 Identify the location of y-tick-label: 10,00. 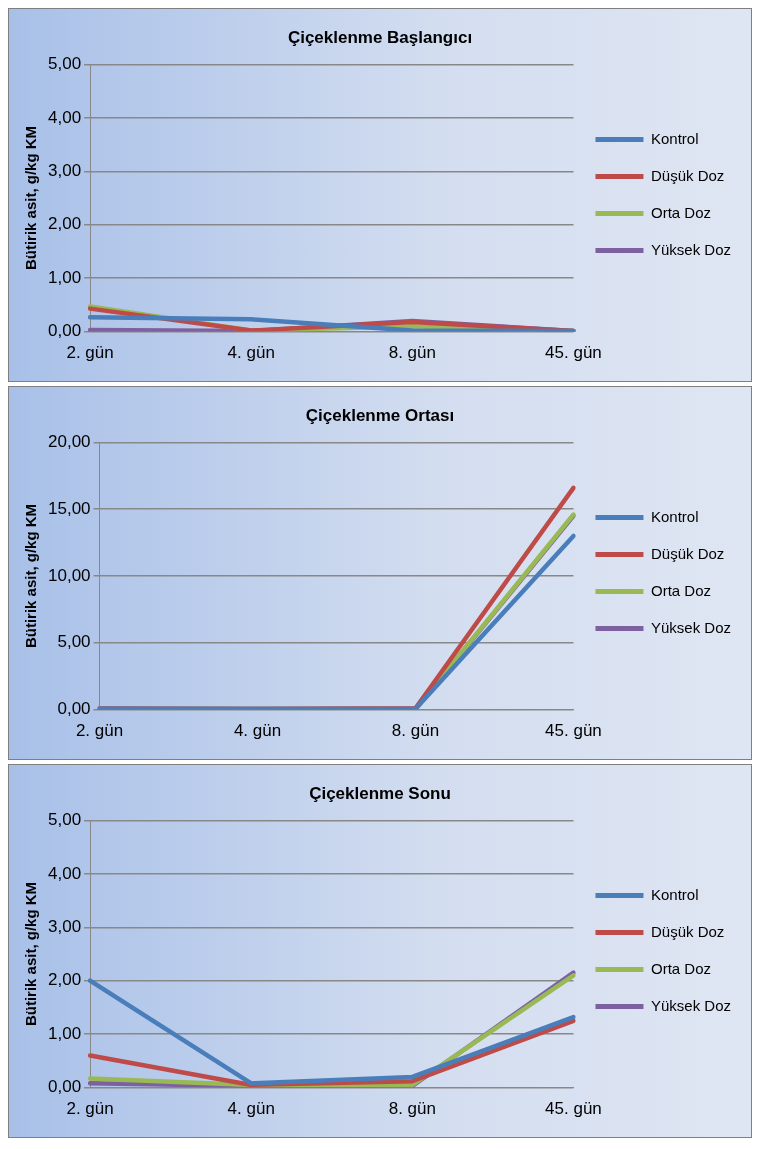
(69, 575).